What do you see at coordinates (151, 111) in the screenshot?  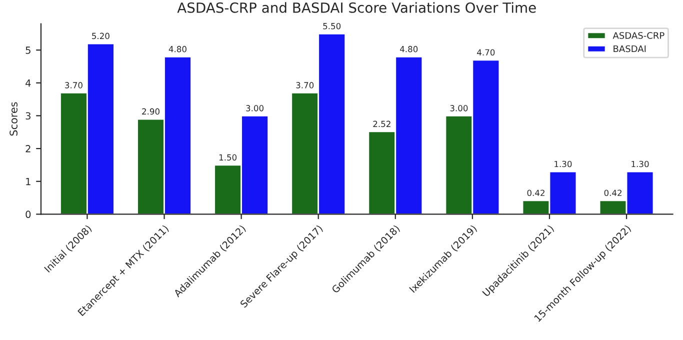 I see `data-label: 2.90` at bounding box center [151, 111].